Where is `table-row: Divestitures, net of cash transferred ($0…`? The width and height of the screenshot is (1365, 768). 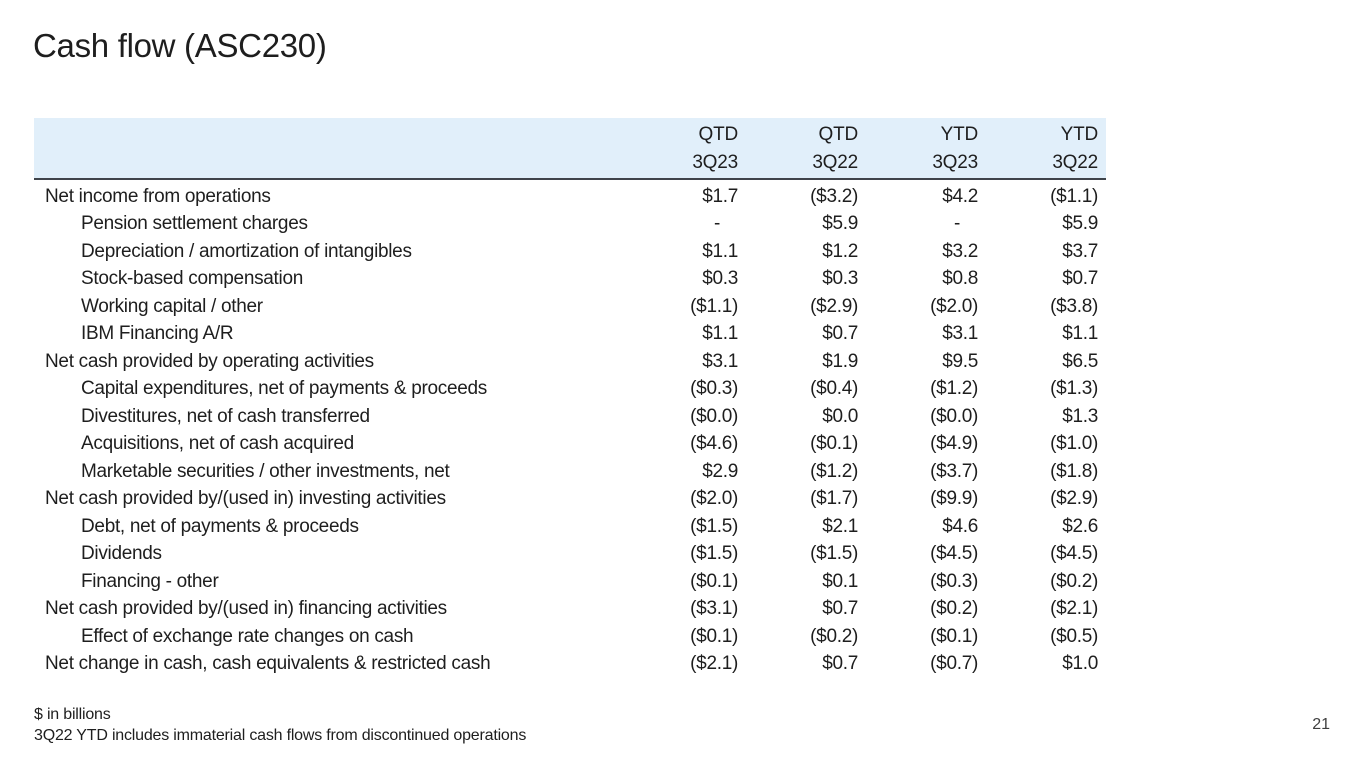 table-row: Divestitures, net of cash transferred ($0… is located at coordinates (570, 417).